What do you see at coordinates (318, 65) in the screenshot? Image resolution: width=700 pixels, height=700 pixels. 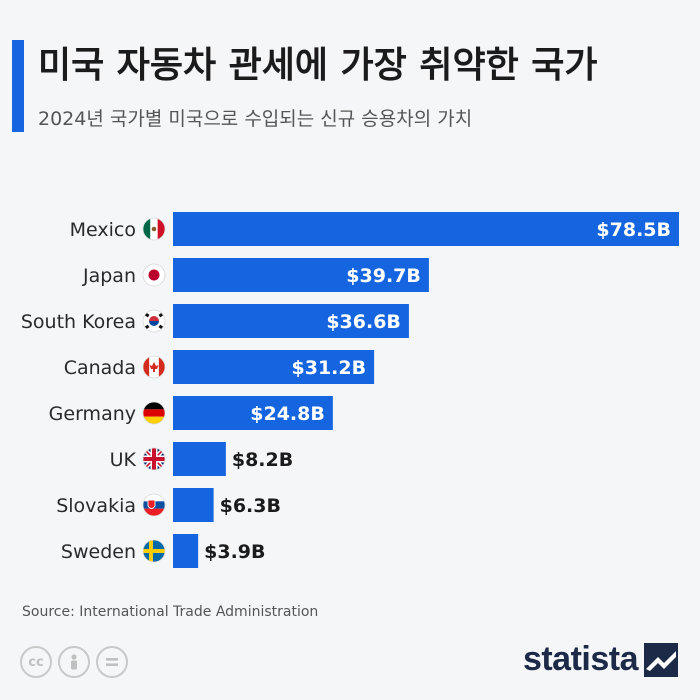 I see `chart-title: 미국 자동차 관세에 가장 취약한 국가` at bounding box center [318, 65].